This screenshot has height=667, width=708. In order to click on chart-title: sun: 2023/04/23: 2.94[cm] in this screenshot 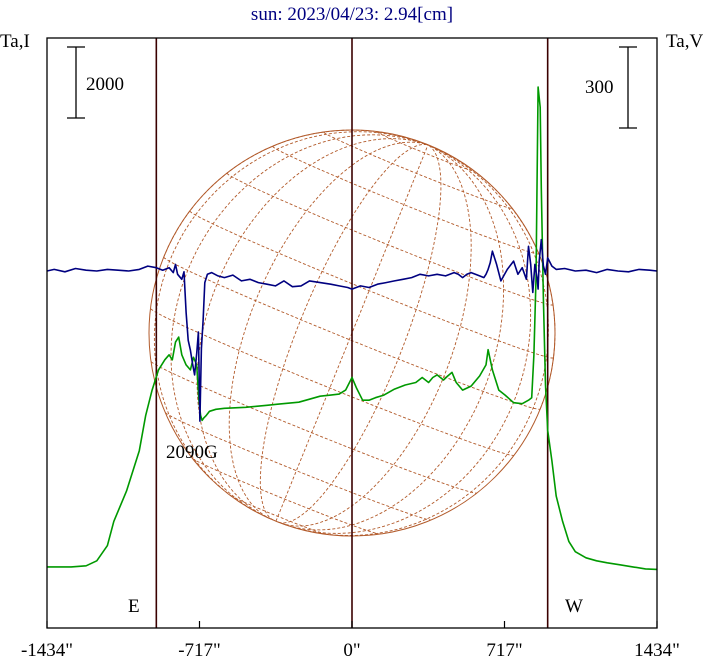, I will do `click(352, 14)`.